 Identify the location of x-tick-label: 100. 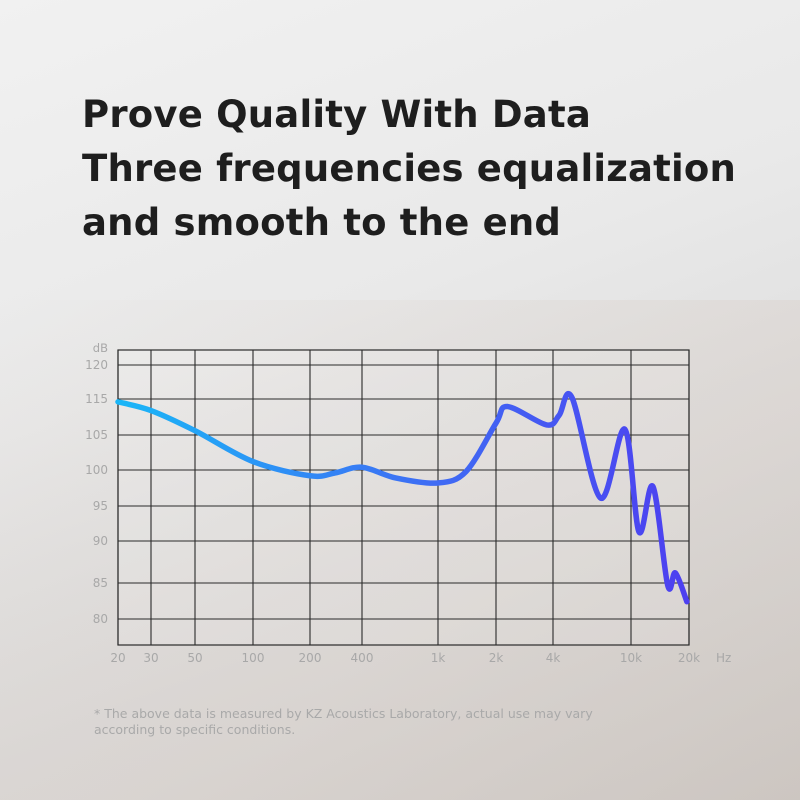
(253, 658).